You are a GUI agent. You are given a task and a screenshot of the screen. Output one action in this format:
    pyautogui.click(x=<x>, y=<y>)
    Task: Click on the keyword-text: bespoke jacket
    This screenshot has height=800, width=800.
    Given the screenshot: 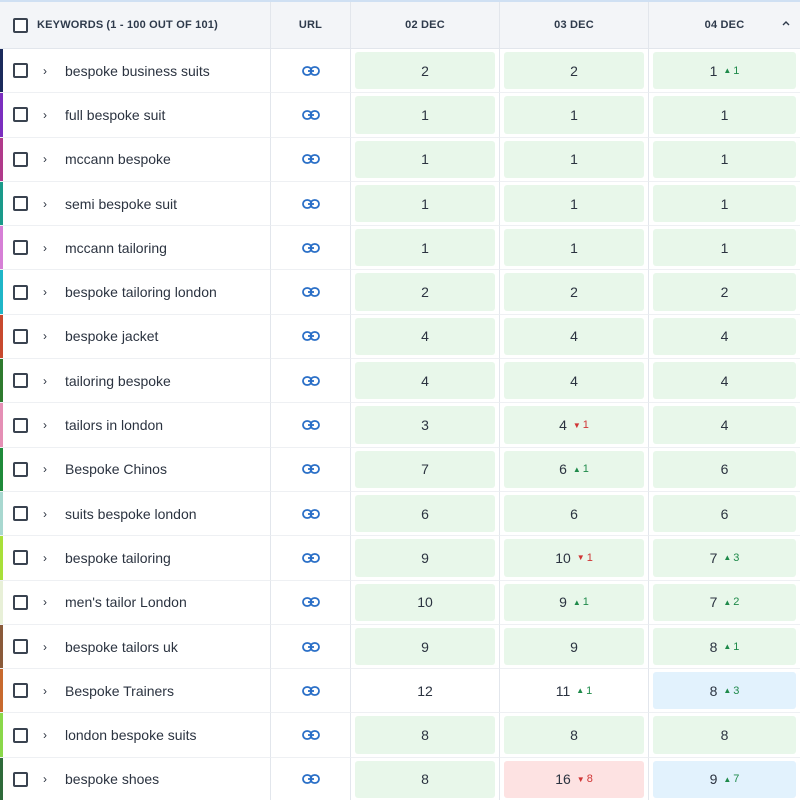 What is the action you would take?
    pyautogui.click(x=112, y=336)
    